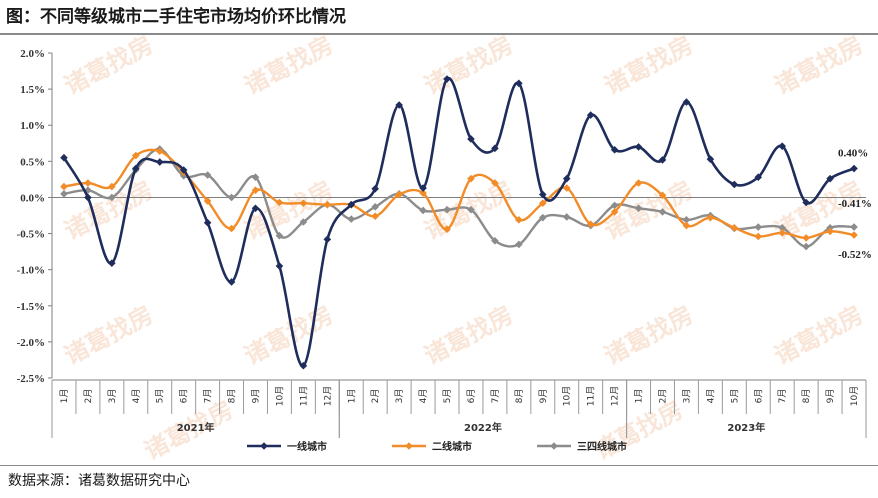 This screenshot has height=498, width=878. What do you see at coordinates (432, 446) in the screenshot?
I see `legend-item-2: 二线城市` at bounding box center [432, 446].